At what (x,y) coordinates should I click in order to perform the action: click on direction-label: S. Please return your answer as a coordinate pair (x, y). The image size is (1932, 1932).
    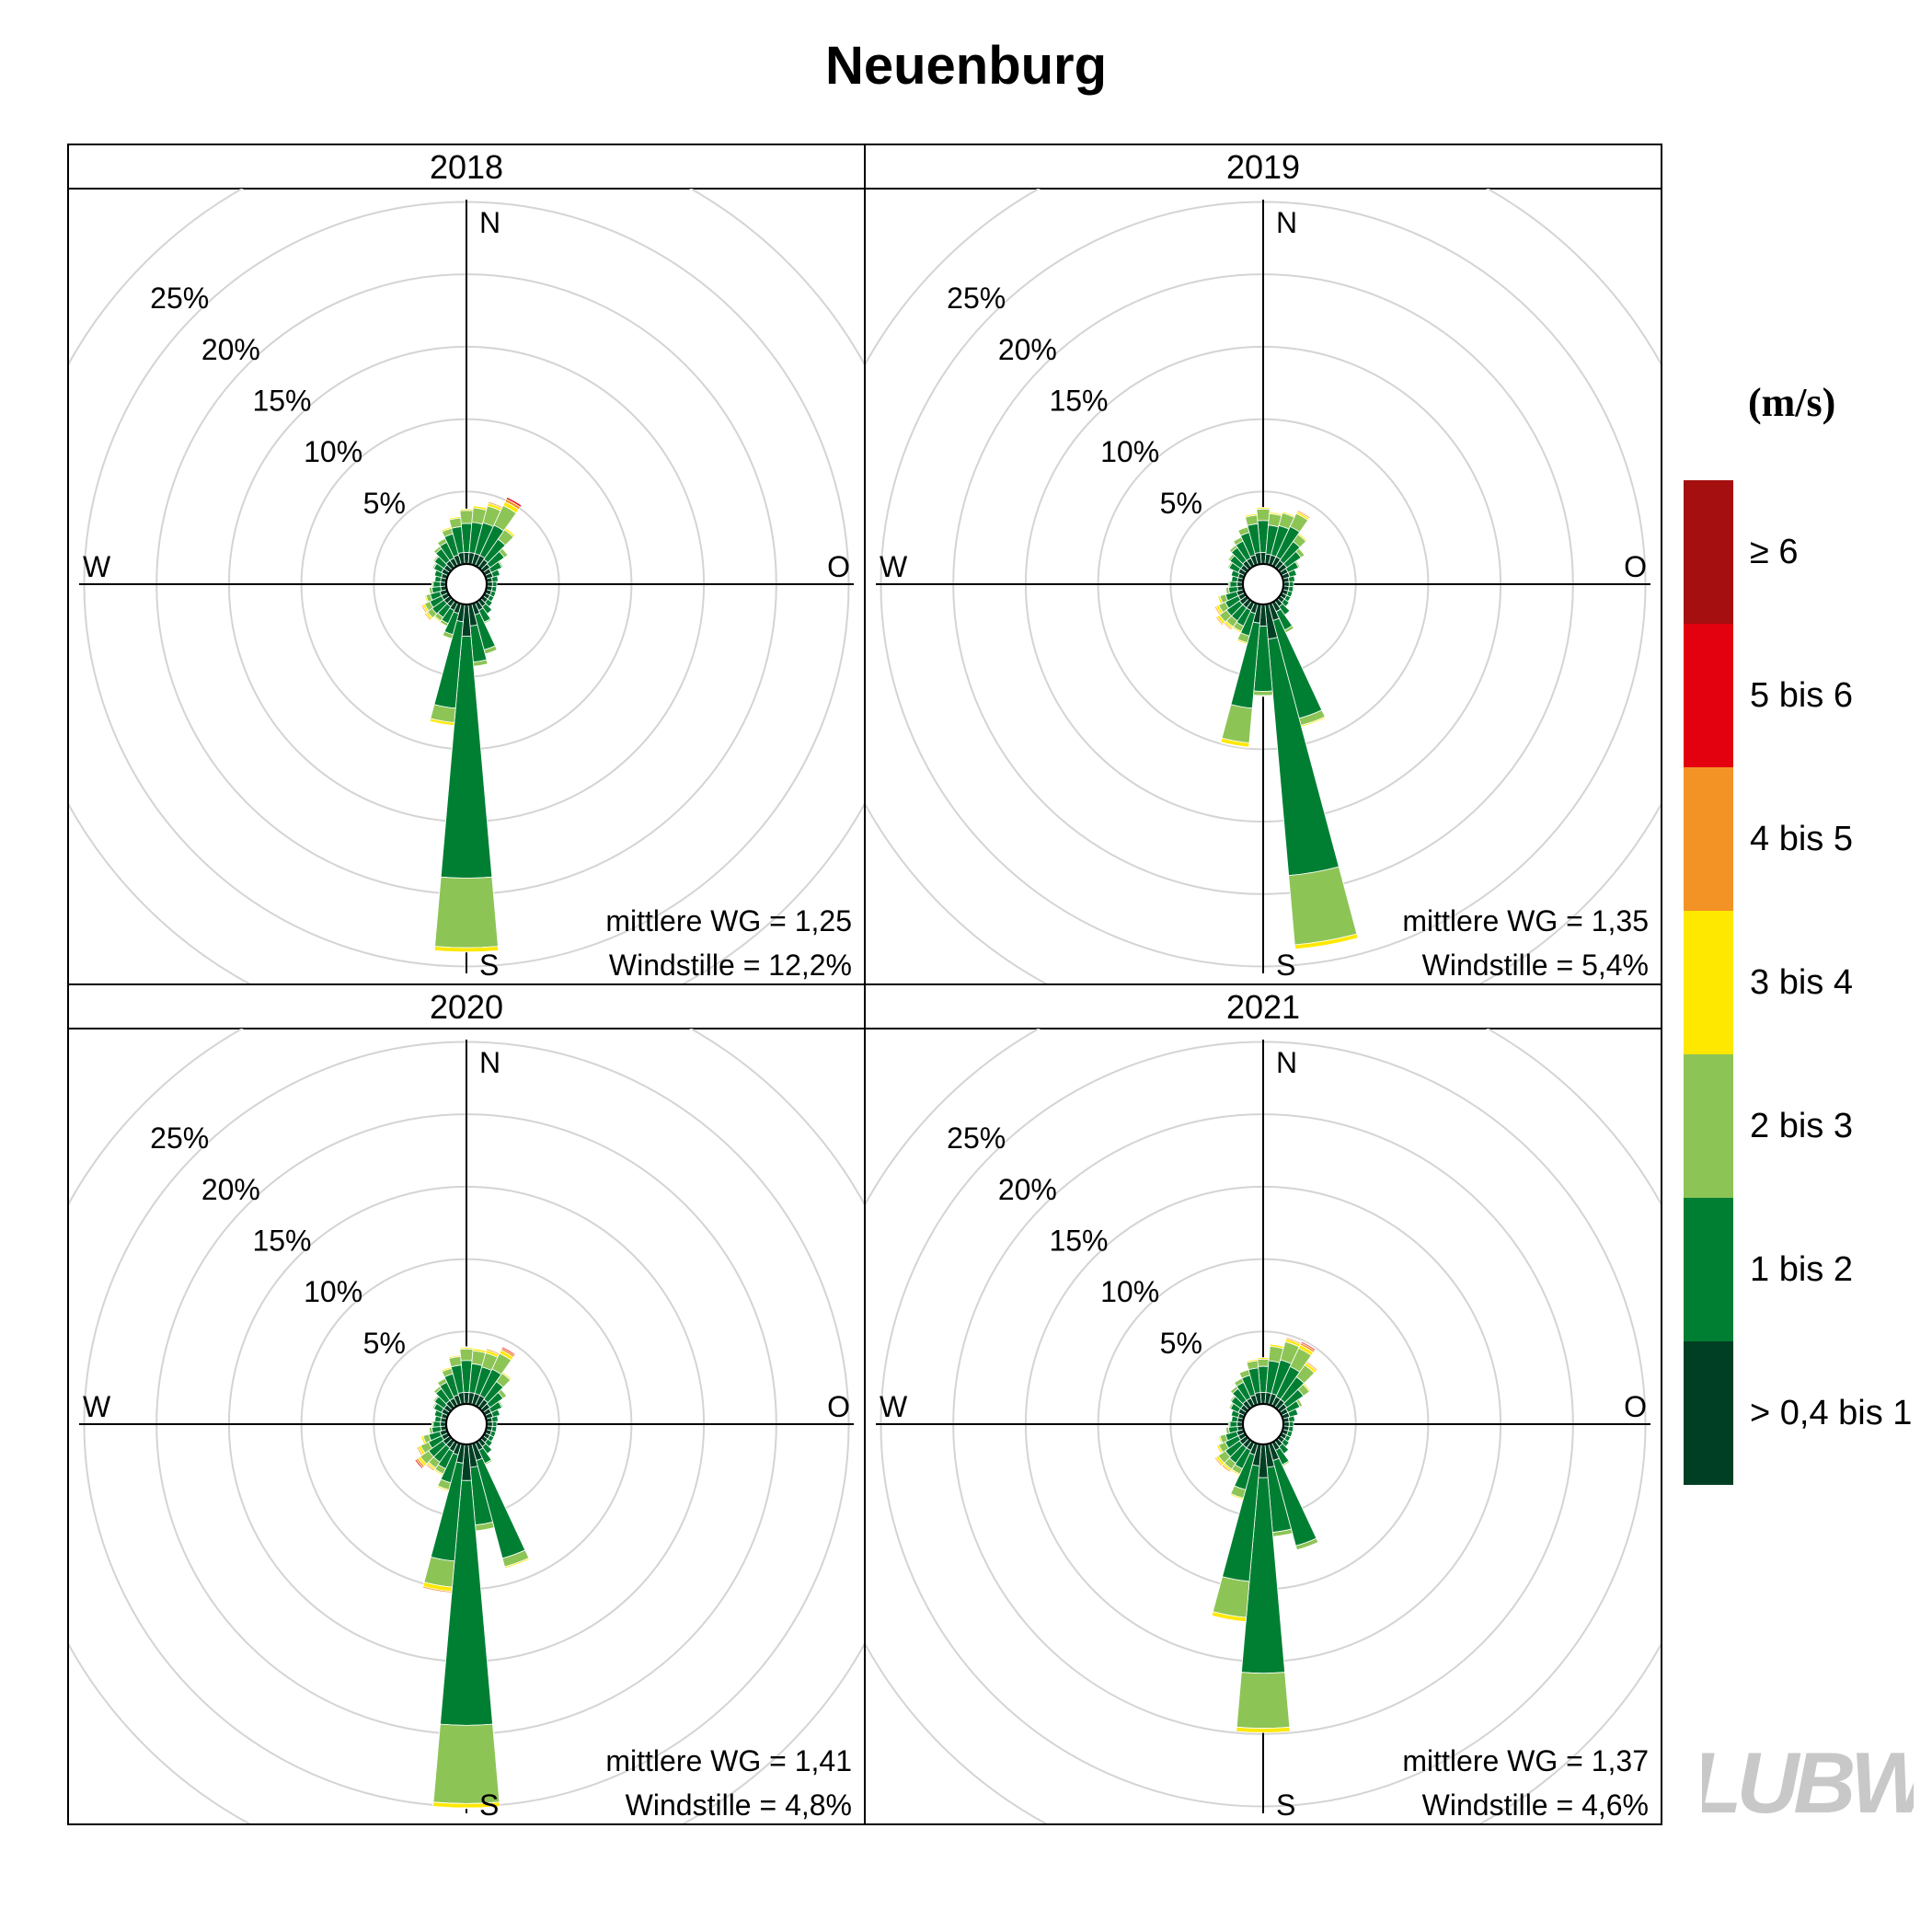
    Looking at the image, I should click on (489, 965).